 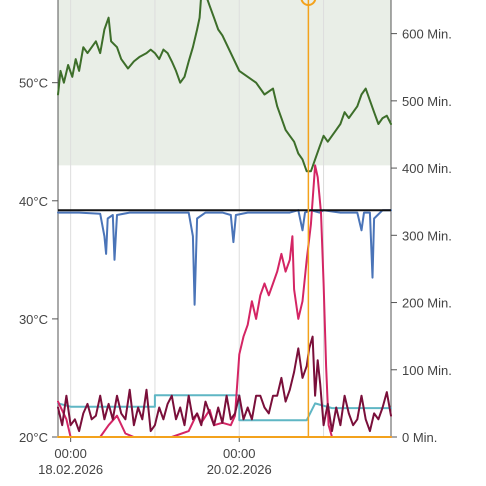 What do you see at coordinates (419, 437) in the screenshot?
I see `right-axis-tick-label: 0 Min.` at bounding box center [419, 437].